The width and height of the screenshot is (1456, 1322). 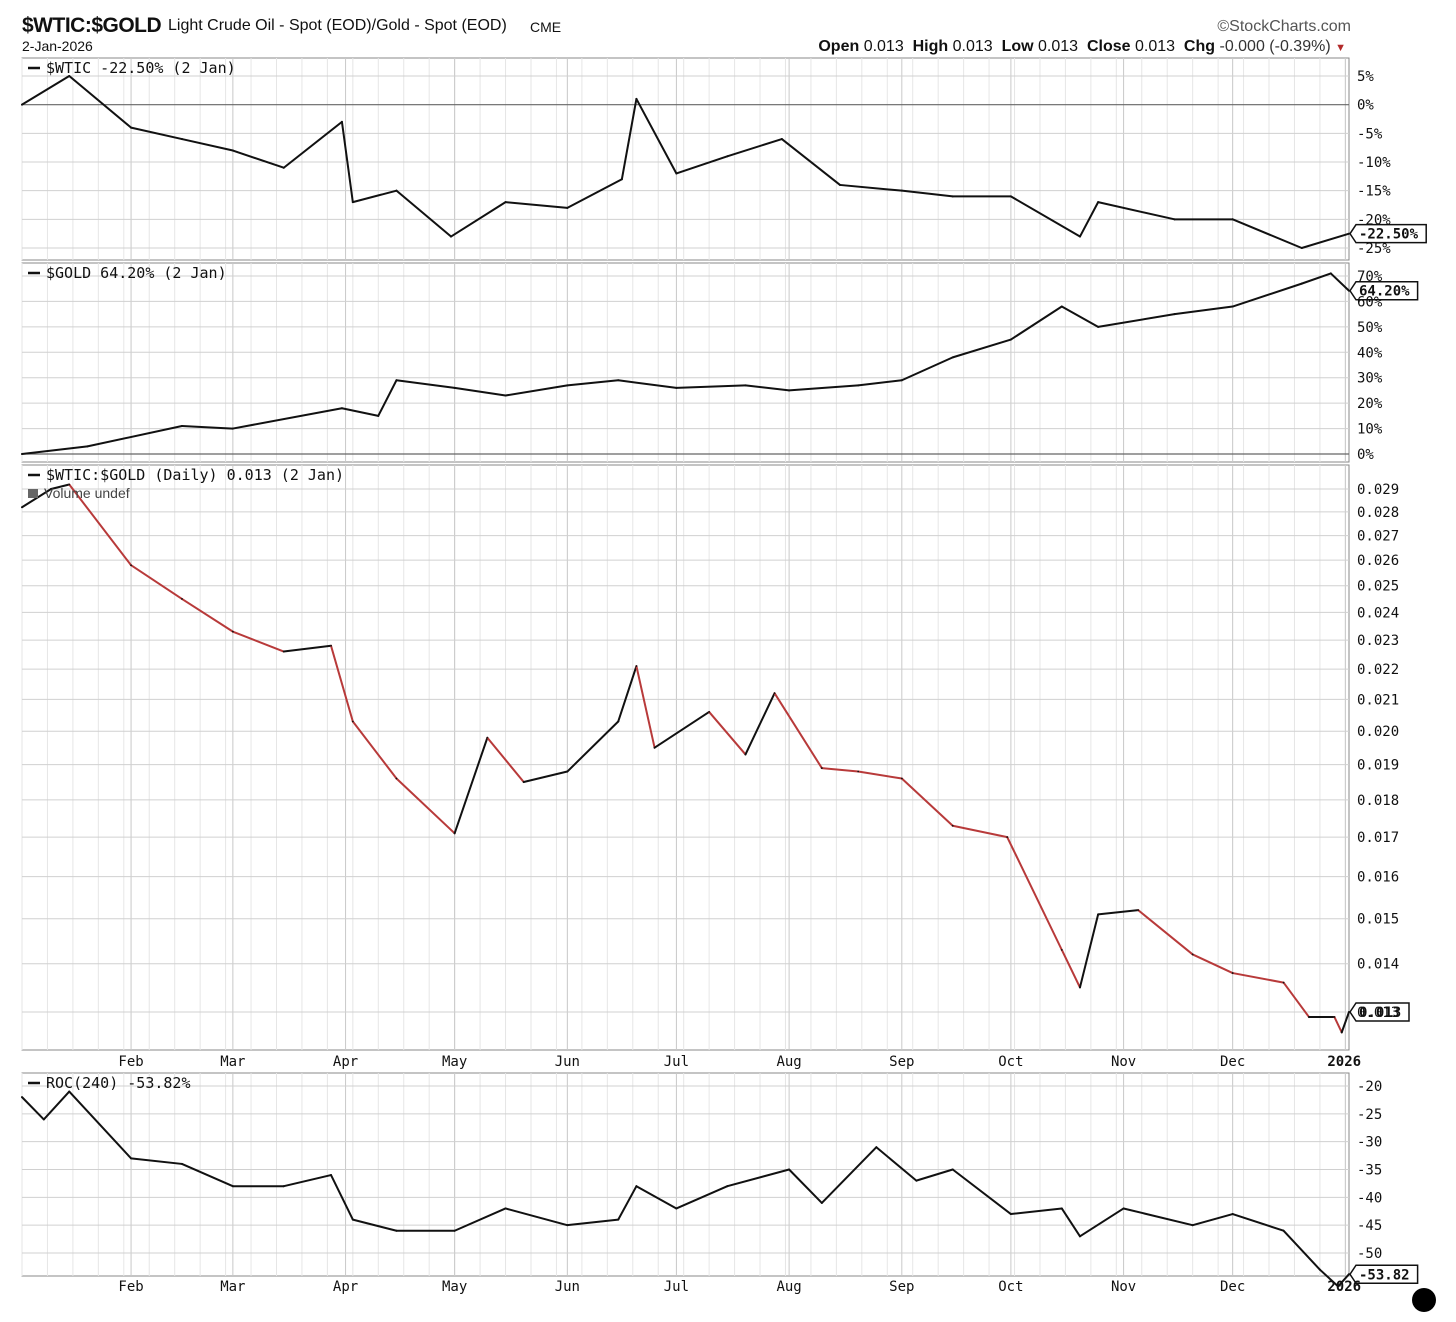 I want to click on y-tick-label: -5%, so click(x=1370, y=134).